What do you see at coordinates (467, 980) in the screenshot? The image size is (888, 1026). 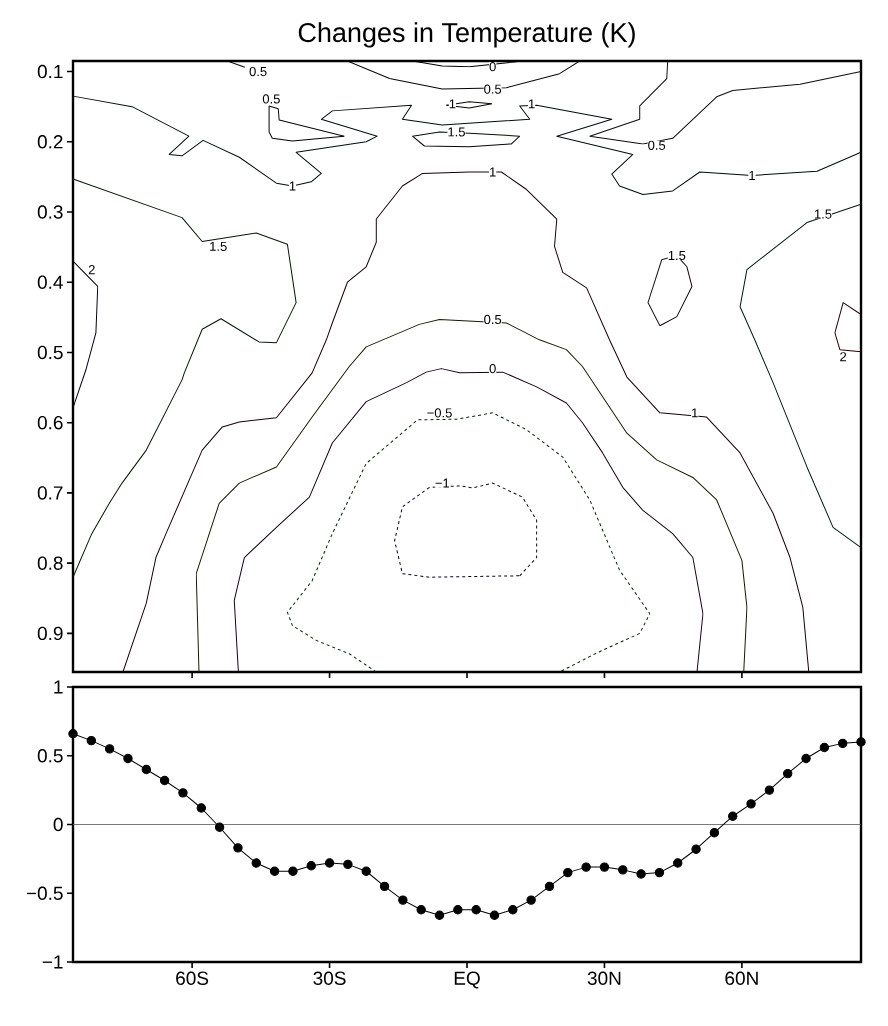 I see `x-tick-label: EQ` at bounding box center [467, 980].